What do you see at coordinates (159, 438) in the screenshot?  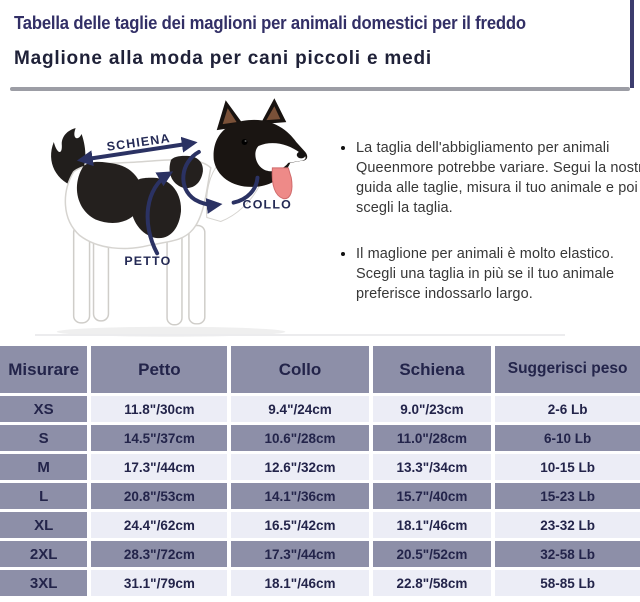 I see `value-cell: 14.5"/37cm` at bounding box center [159, 438].